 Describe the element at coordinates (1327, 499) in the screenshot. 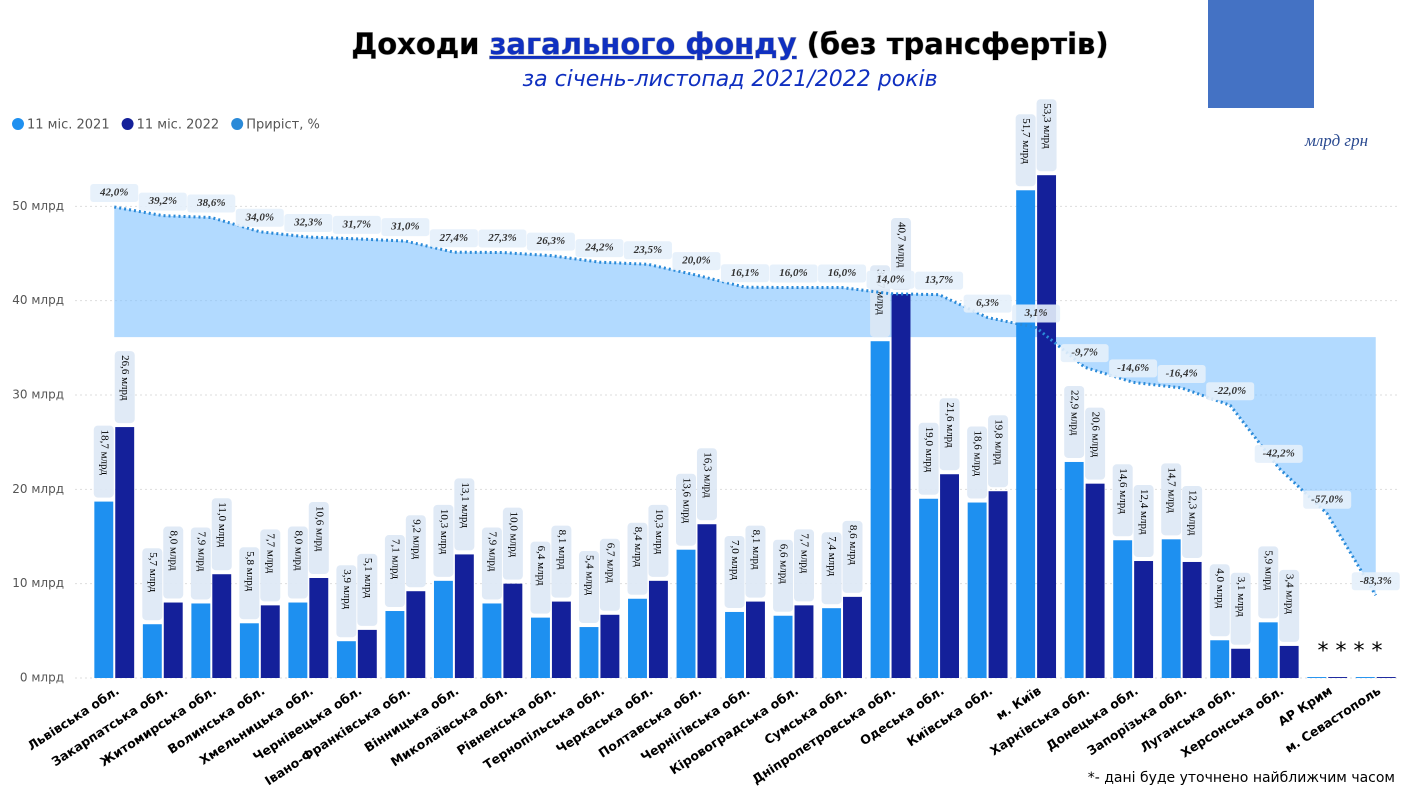

I see `growth-label: -57,0%` at that location.